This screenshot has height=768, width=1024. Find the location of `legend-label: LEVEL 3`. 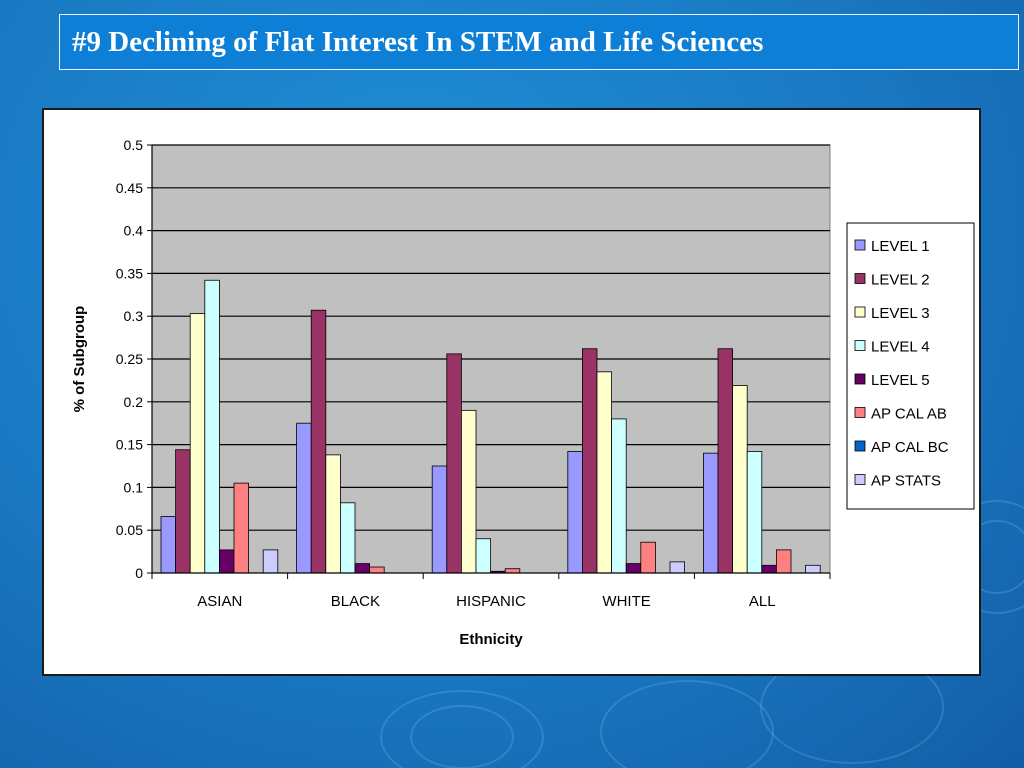

legend-label: LEVEL 3 is located at coordinates (900, 313).